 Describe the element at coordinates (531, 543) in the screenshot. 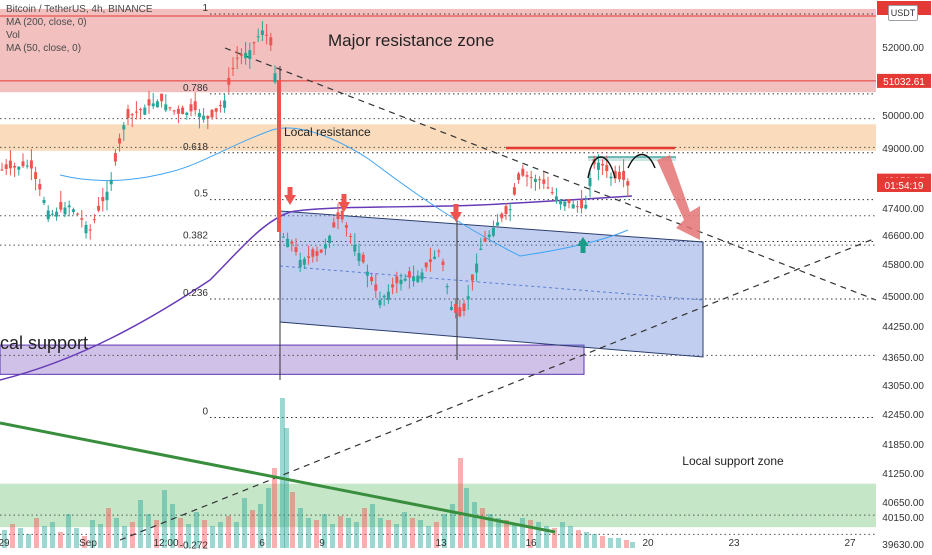

I see `time-tick-label: 16` at that location.